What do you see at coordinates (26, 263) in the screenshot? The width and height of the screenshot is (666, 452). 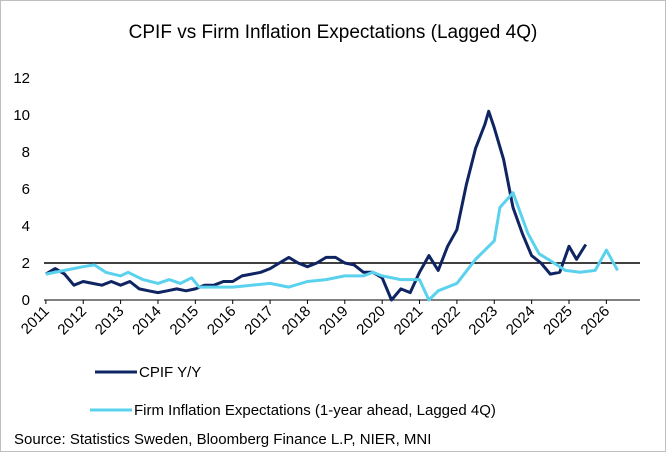 I see `y-tick-label: 2` at bounding box center [26, 263].